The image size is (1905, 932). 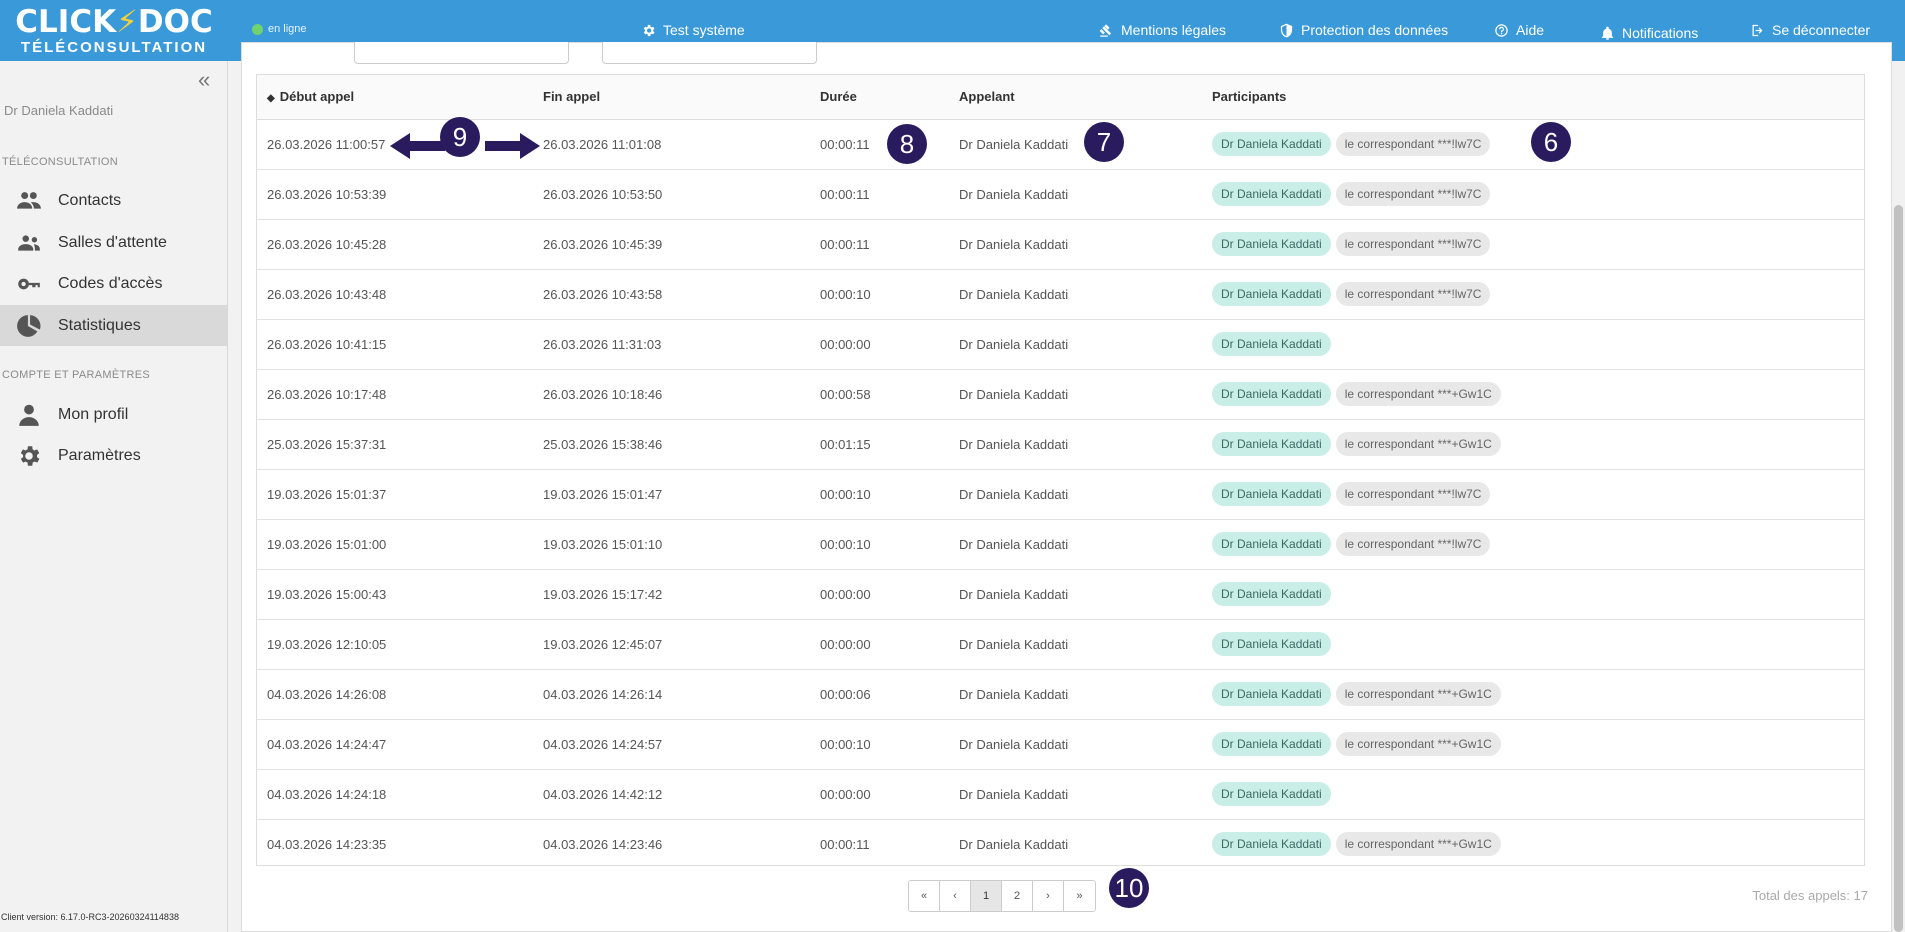 I want to click on cell-end-time: 04.03.2026 14:26:14, so click(x=671, y=694).